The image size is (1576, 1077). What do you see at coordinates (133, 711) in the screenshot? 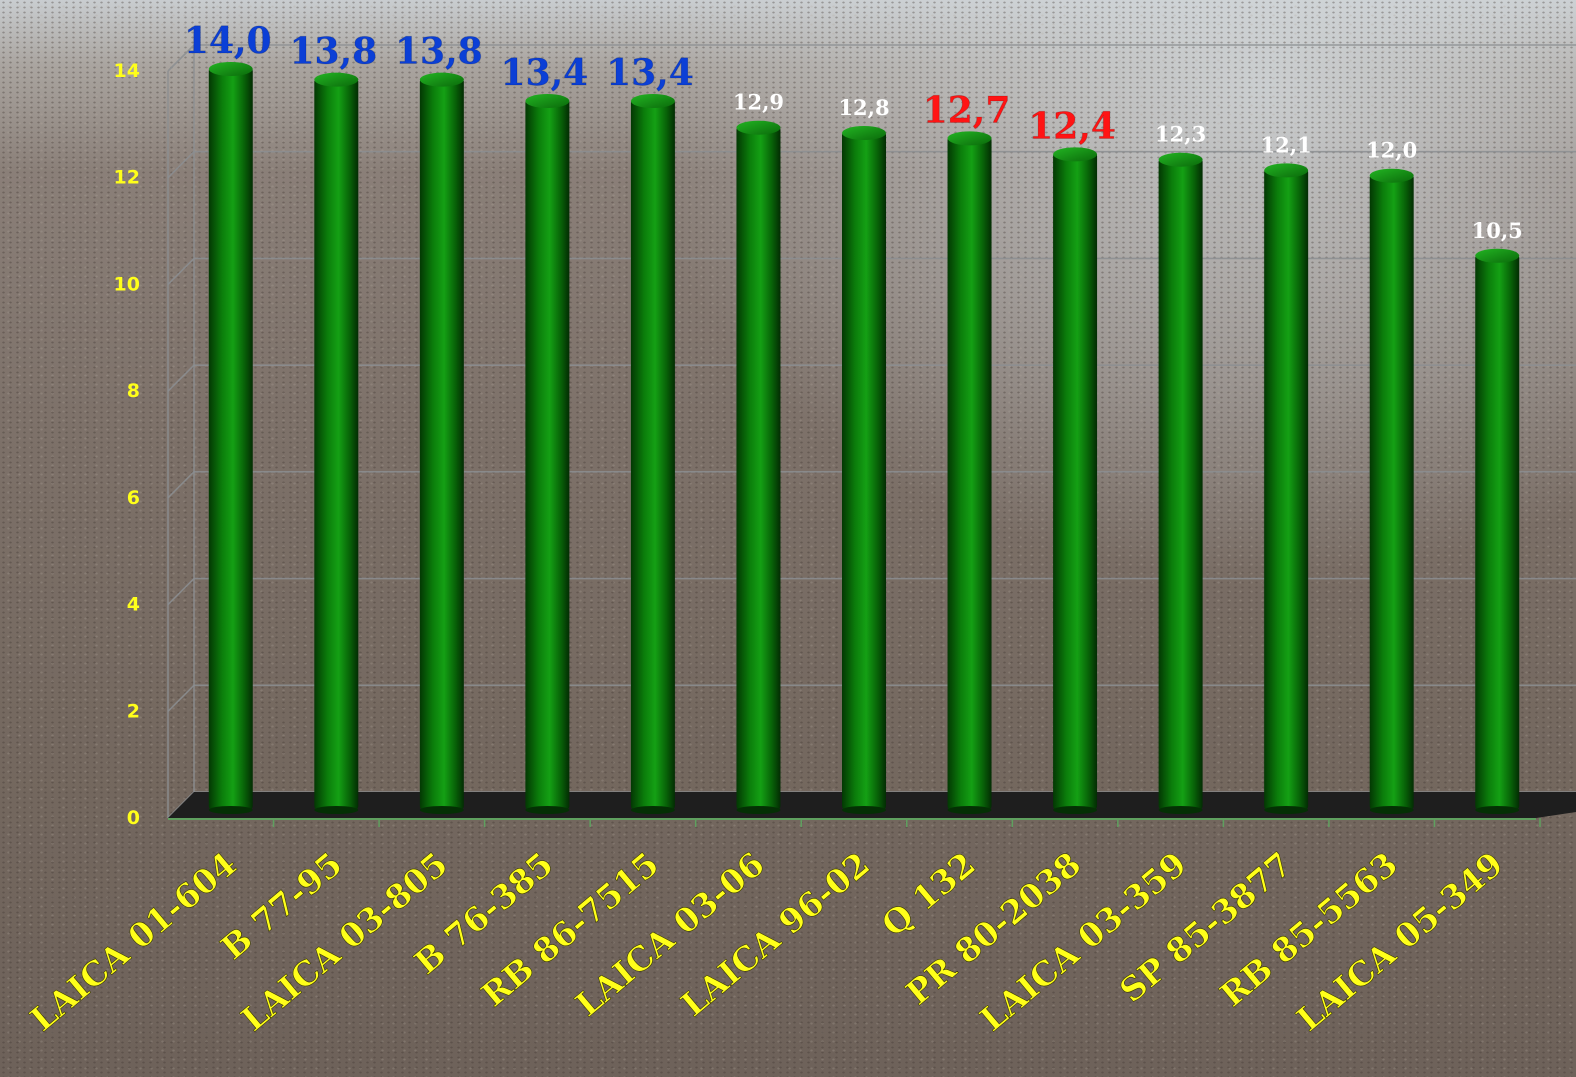
I see `y-tick-label: 2` at bounding box center [133, 711].